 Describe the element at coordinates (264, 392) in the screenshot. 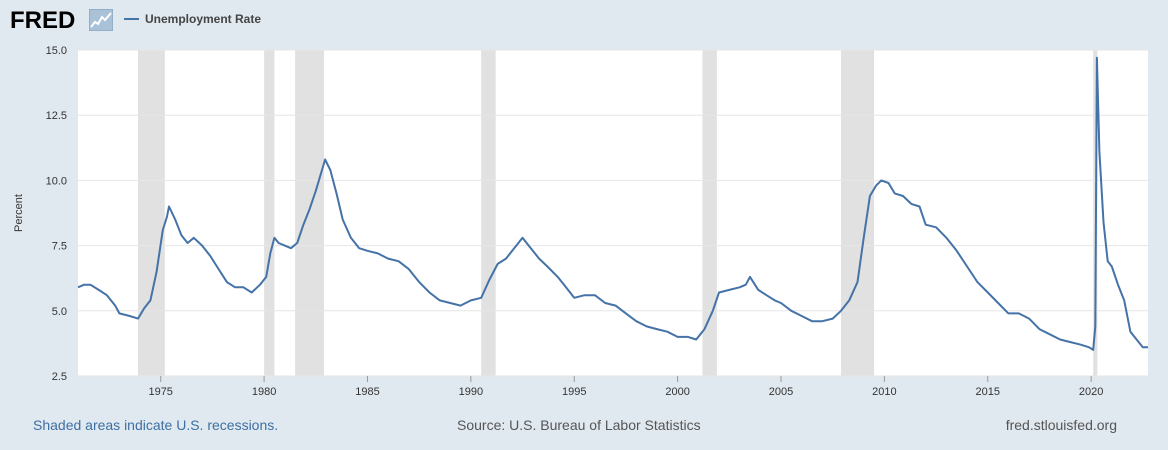

I see `x-tick-label: 1980` at that location.